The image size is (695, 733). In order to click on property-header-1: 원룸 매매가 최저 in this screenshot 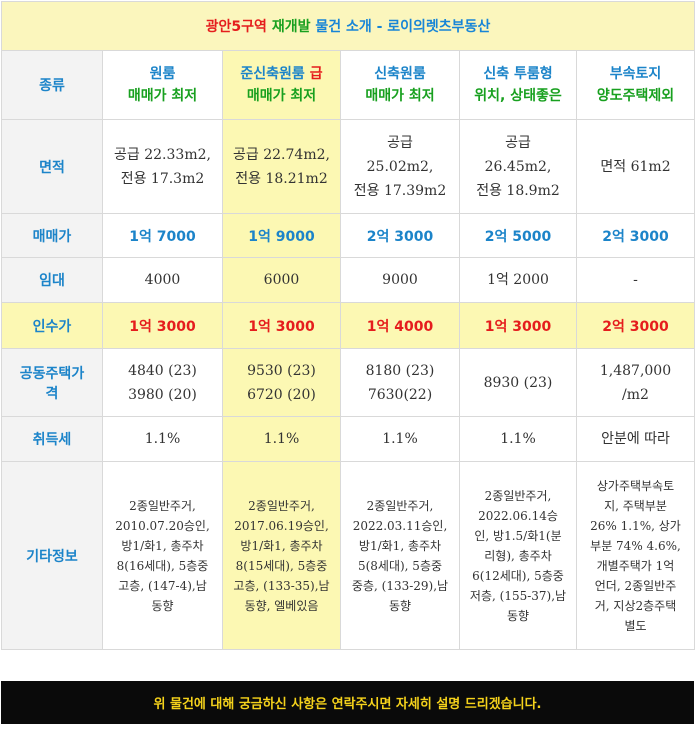, I will do `click(162, 85)`.